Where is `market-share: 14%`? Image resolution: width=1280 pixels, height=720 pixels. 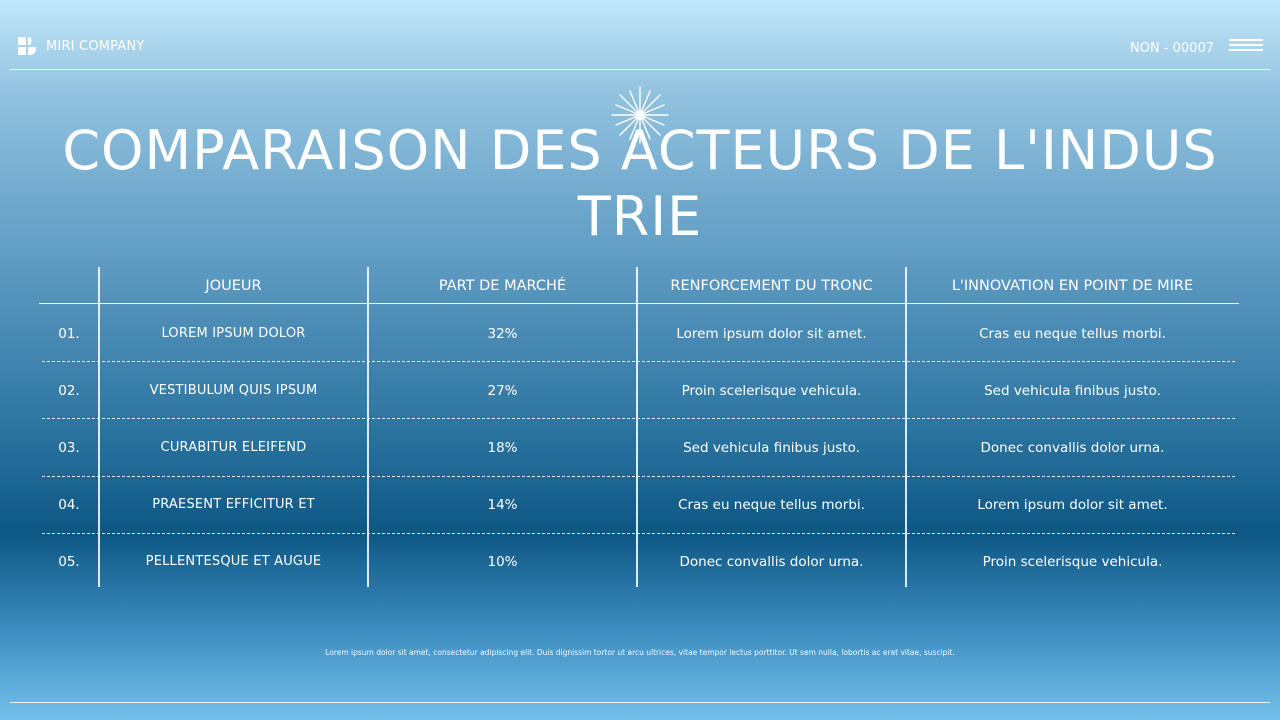
market-share: 14% is located at coordinates (502, 504).